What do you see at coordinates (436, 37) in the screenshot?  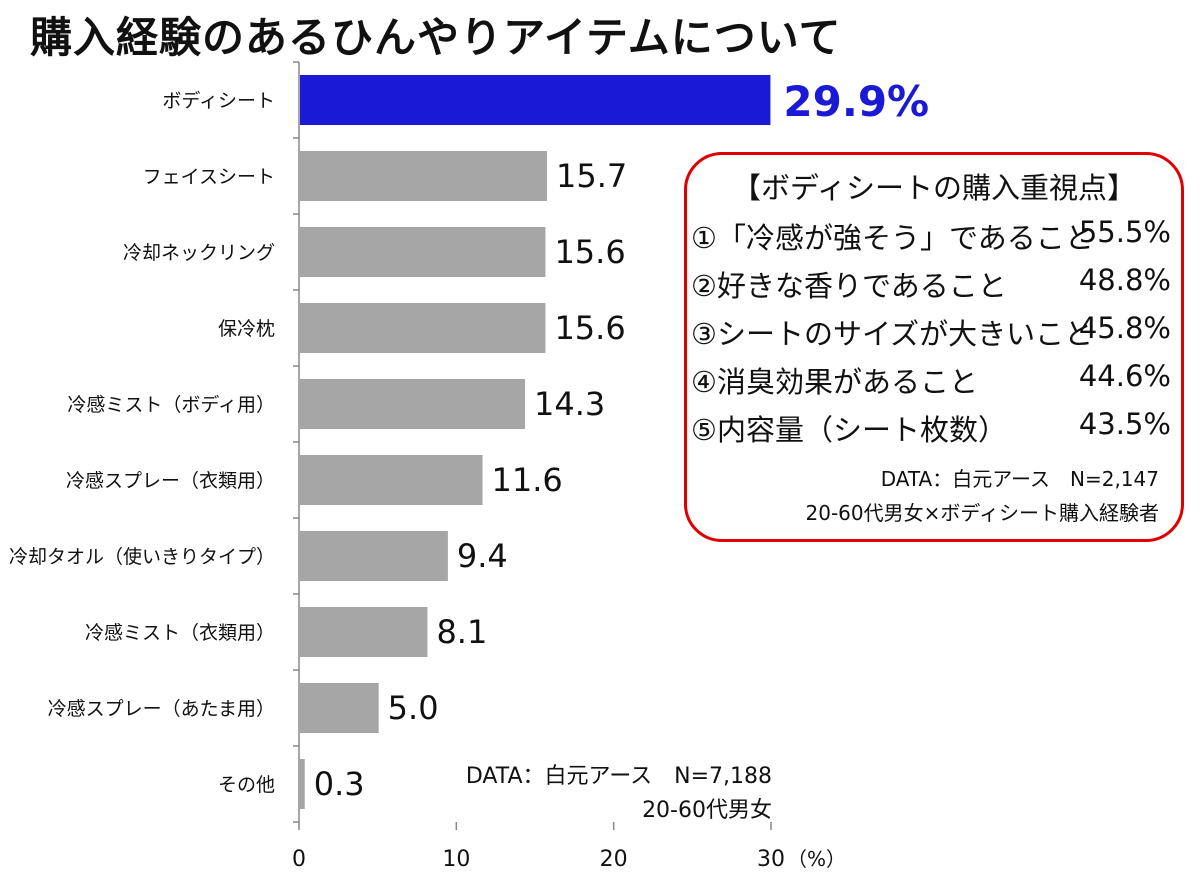 I see `chart-title: 購入経験のあるひんやりアイテムについて` at bounding box center [436, 37].